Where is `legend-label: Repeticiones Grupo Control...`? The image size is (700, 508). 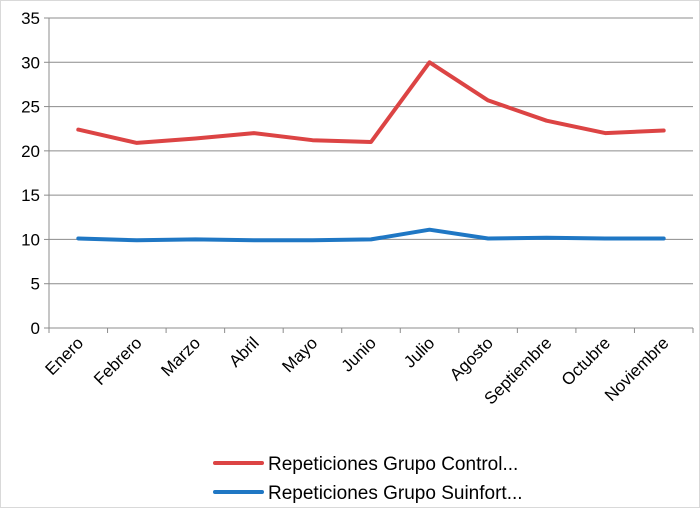 legend-label: Repeticiones Grupo Control... is located at coordinates (393, 464).